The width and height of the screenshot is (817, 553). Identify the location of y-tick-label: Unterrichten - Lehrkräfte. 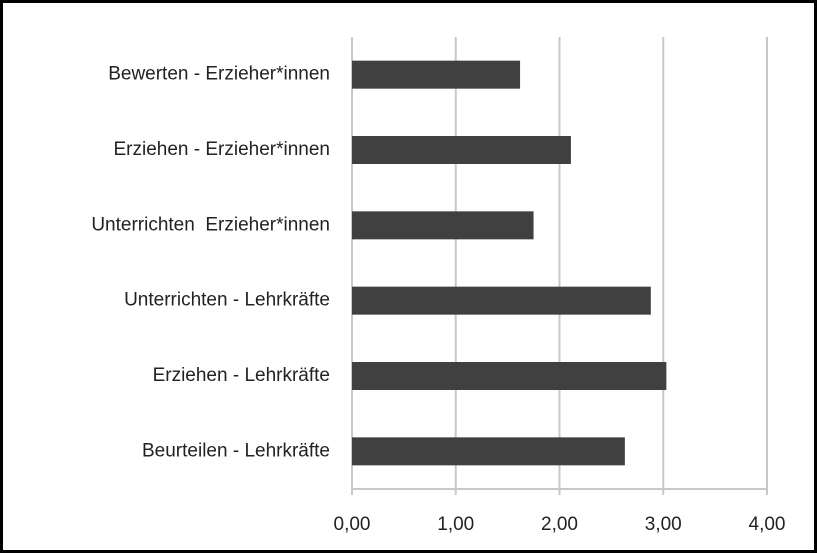
(227, 300).